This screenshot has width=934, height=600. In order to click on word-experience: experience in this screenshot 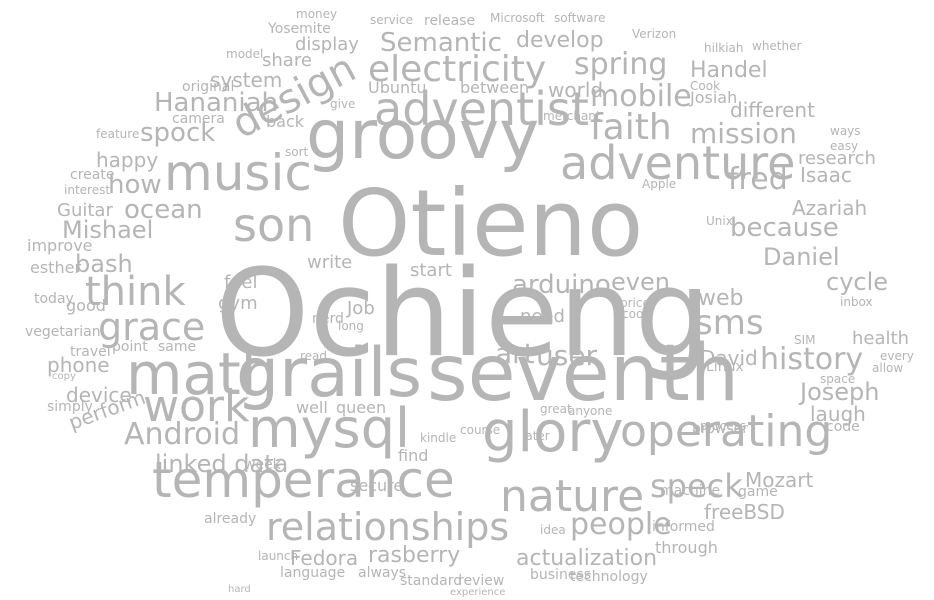, I will do `click(478, 592)`.